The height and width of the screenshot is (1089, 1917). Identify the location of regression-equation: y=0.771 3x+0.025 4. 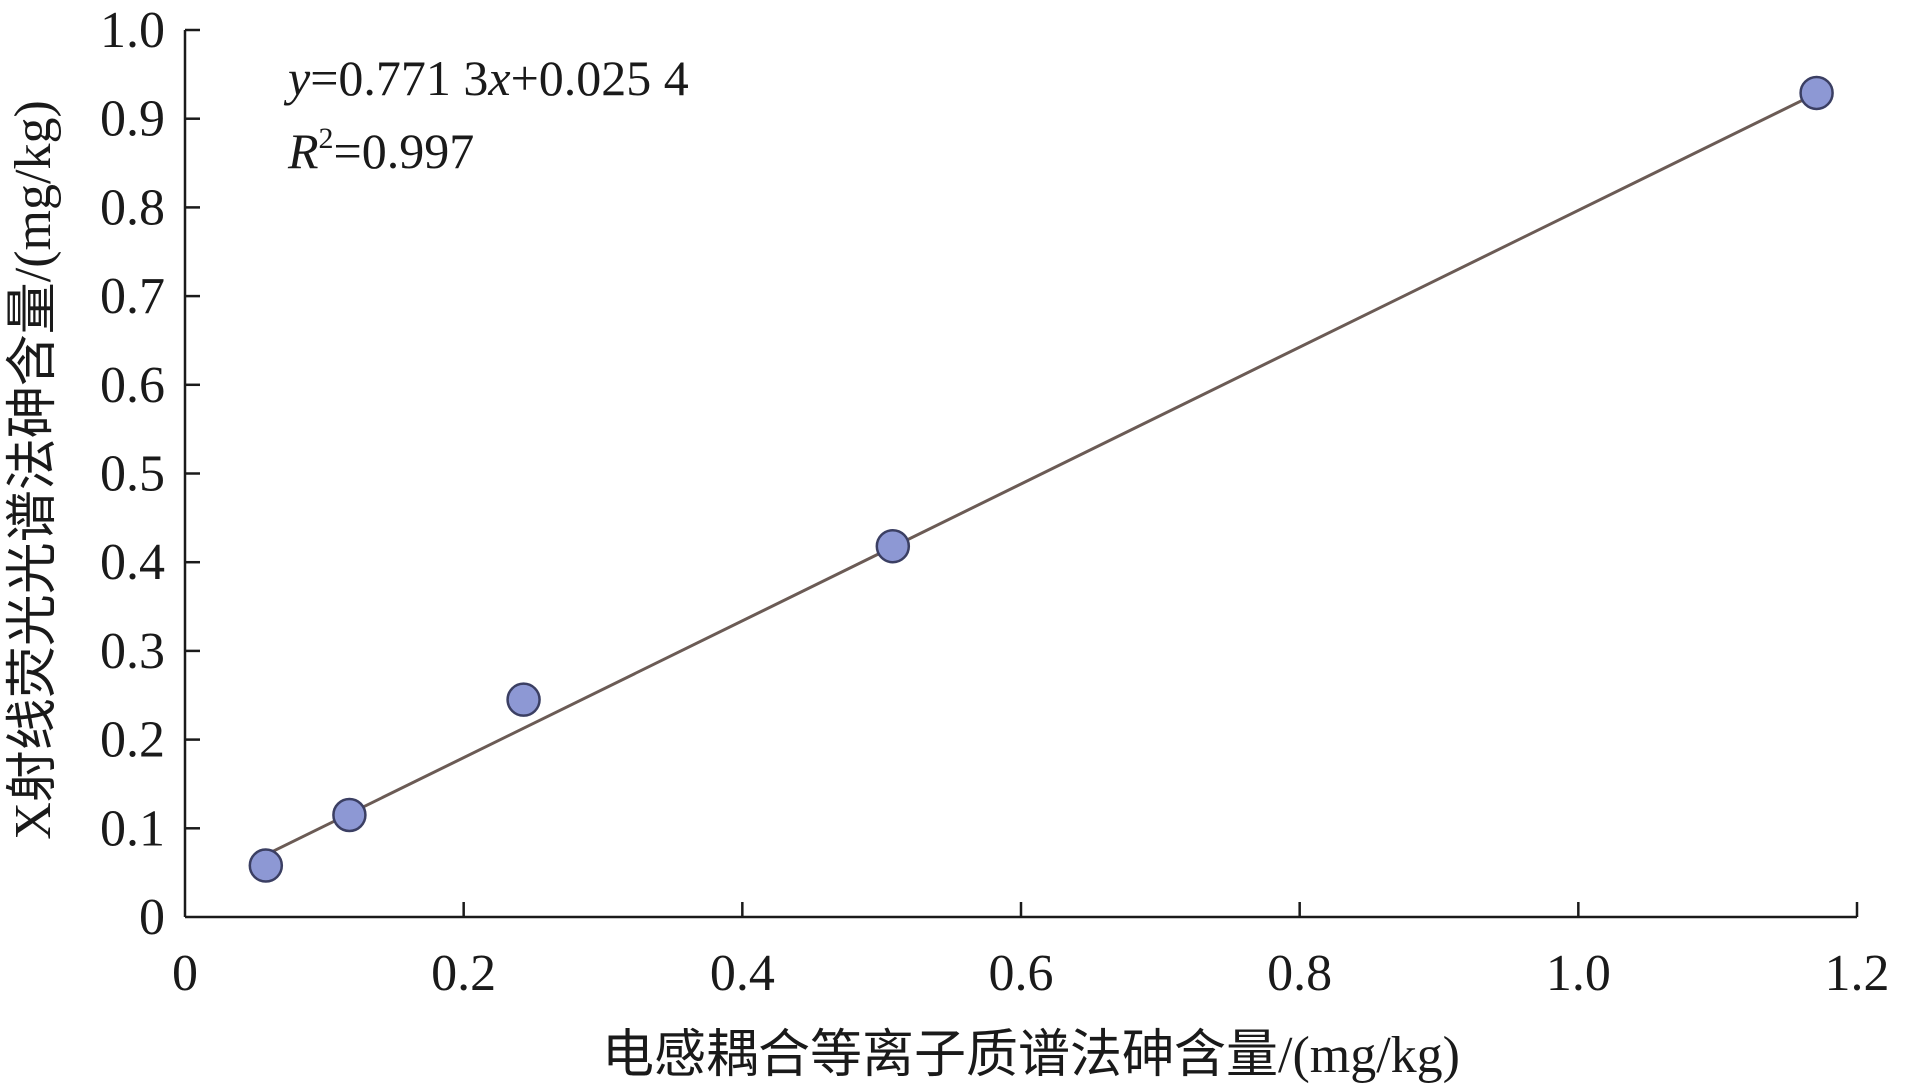
(486, 78).